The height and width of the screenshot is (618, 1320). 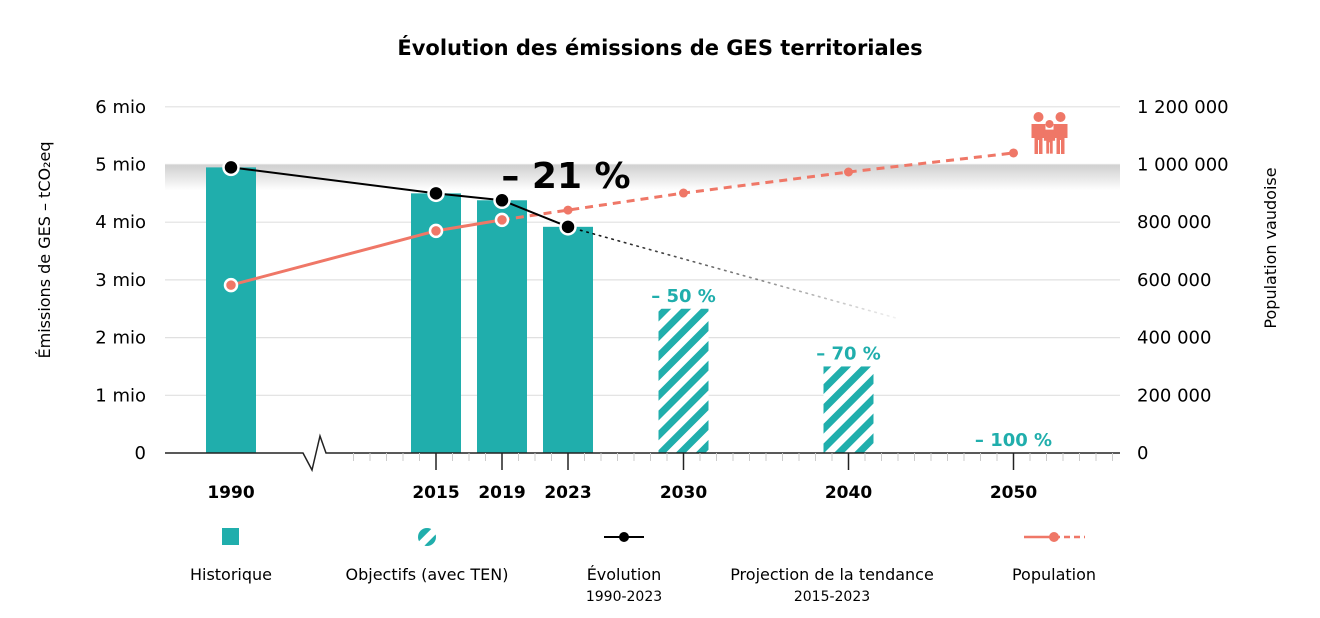 I want to click on bar-objectif-2040, so click(x=848, y=409).